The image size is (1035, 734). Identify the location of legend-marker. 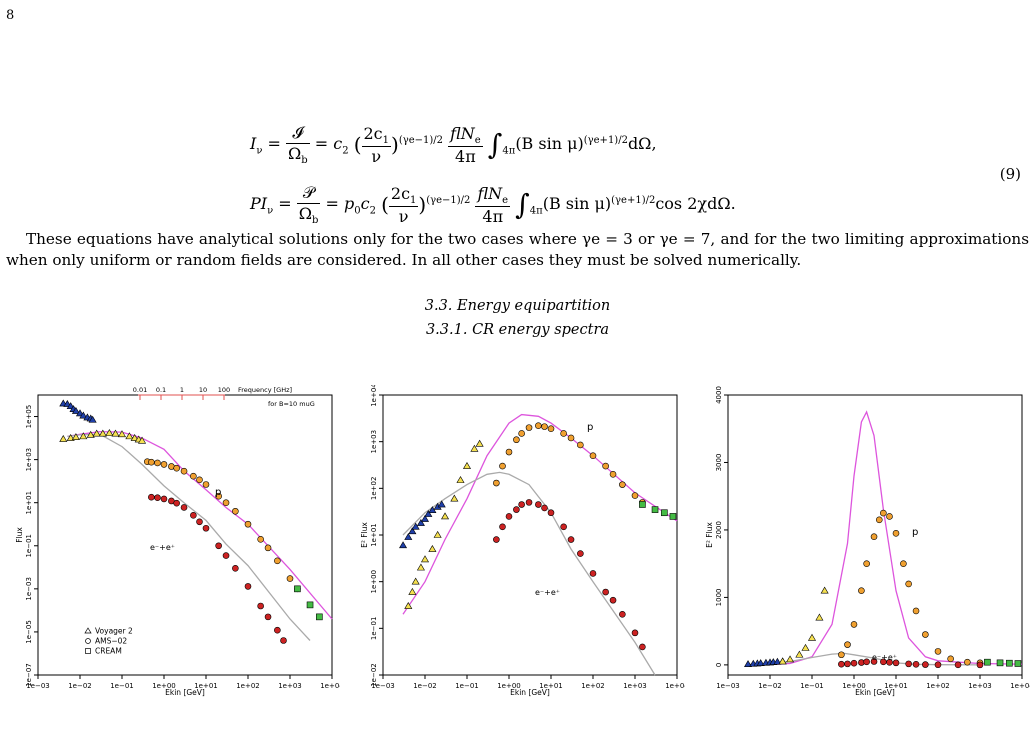
(88, 630).